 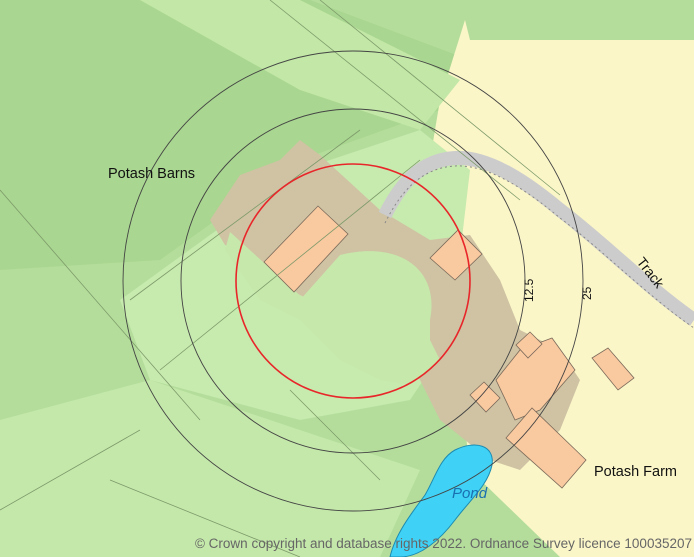 What do you see at coordinates (456, 255) in the screenshot?
I see `barn-building-small` at bounding box center [456, 255].